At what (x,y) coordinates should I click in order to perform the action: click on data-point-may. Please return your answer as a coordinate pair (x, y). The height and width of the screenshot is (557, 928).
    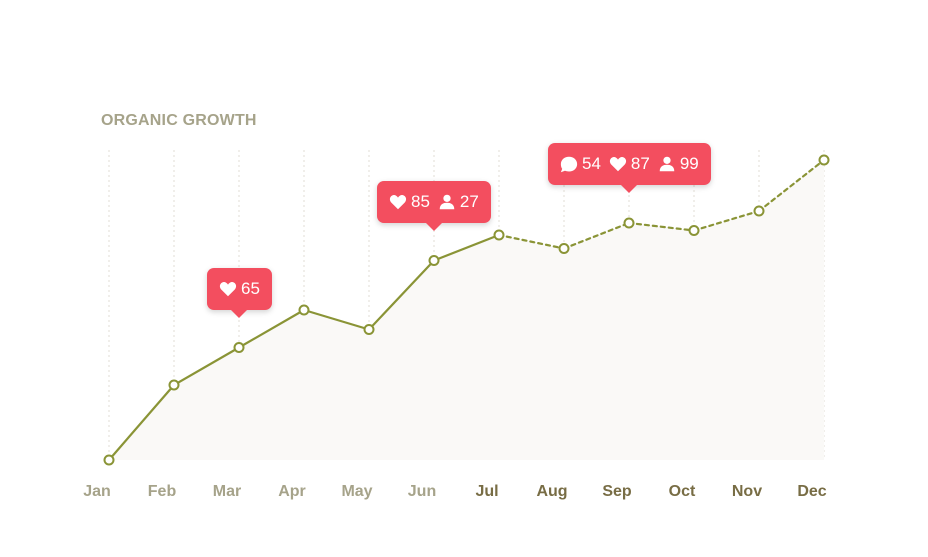
    Looking at the image, I should click on (369, 329).